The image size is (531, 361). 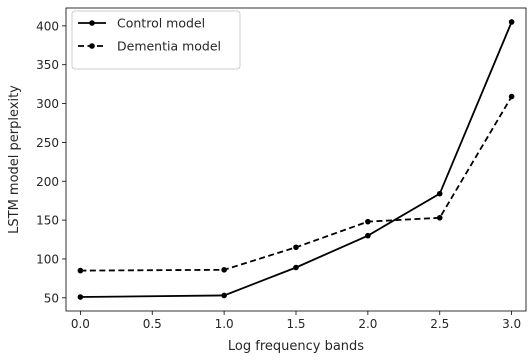 I want to click on legend-label: Control model, so click(x=161, y=23).